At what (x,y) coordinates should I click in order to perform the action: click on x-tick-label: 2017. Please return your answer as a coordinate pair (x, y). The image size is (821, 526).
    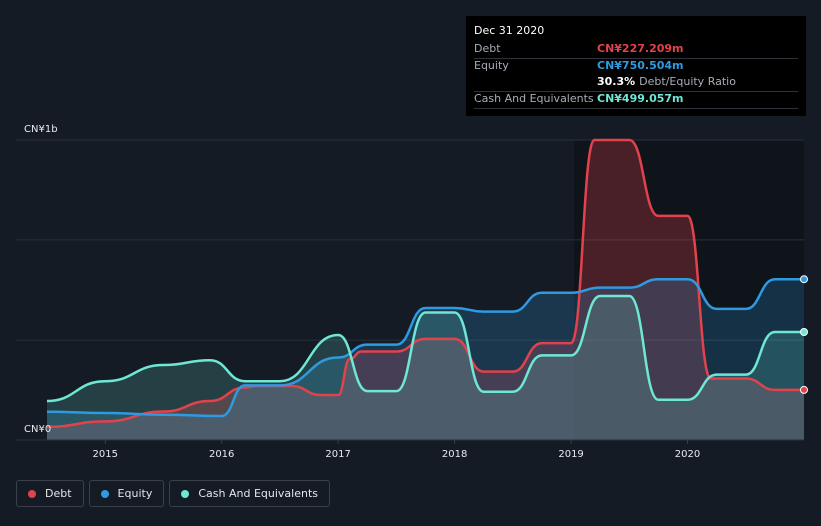
    Looking at the image, I should click on (337, 454).